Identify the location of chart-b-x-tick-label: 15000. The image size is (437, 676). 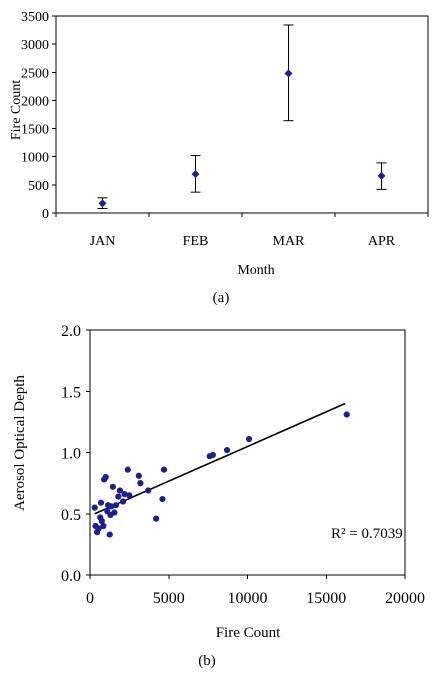
(326, 598).